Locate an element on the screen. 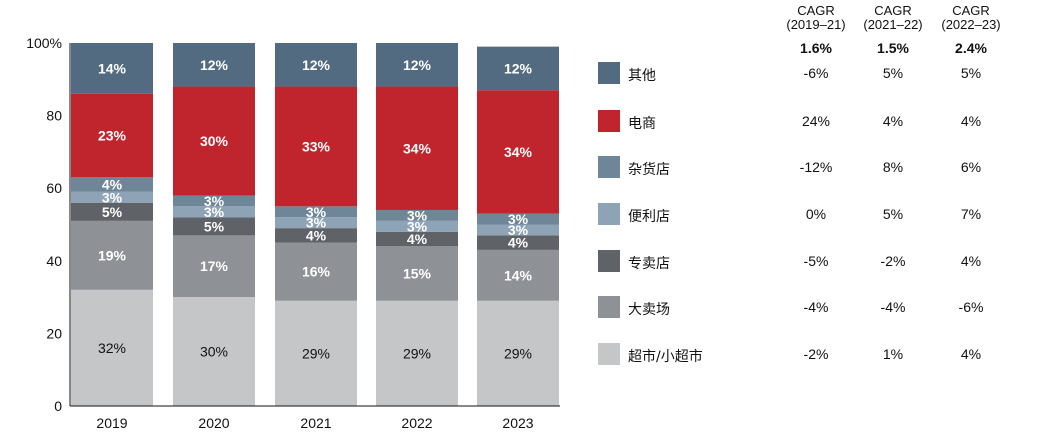 Image resolution: width=1047 pixels, height=437 pixels. cagr-total-2021-22: 1.5% is located at coordinates (893, 48).